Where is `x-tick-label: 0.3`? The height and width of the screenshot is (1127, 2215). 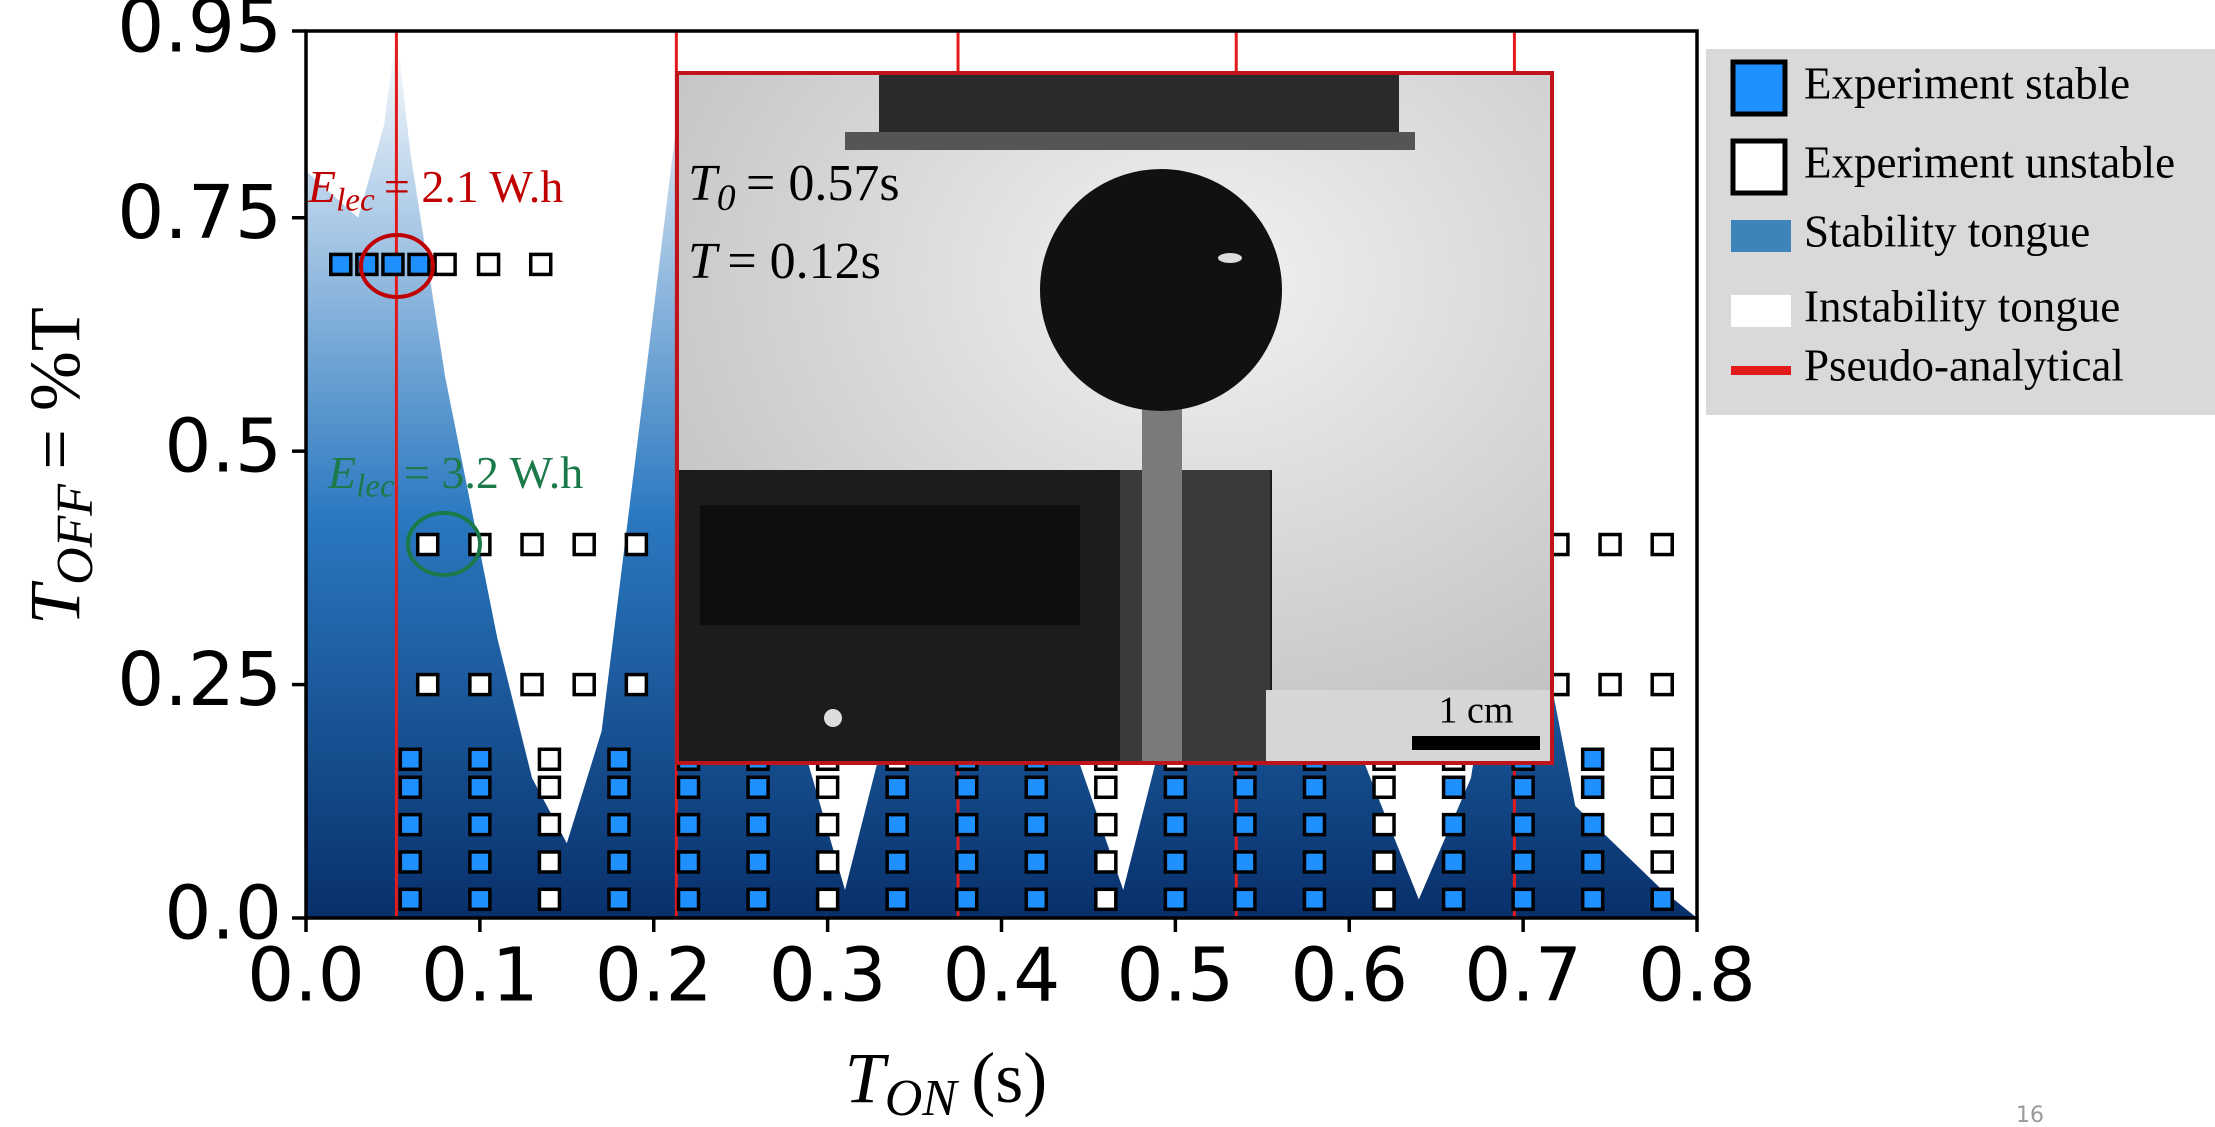 x-tick-label: 0.3 is located at coordinates (828, 976).